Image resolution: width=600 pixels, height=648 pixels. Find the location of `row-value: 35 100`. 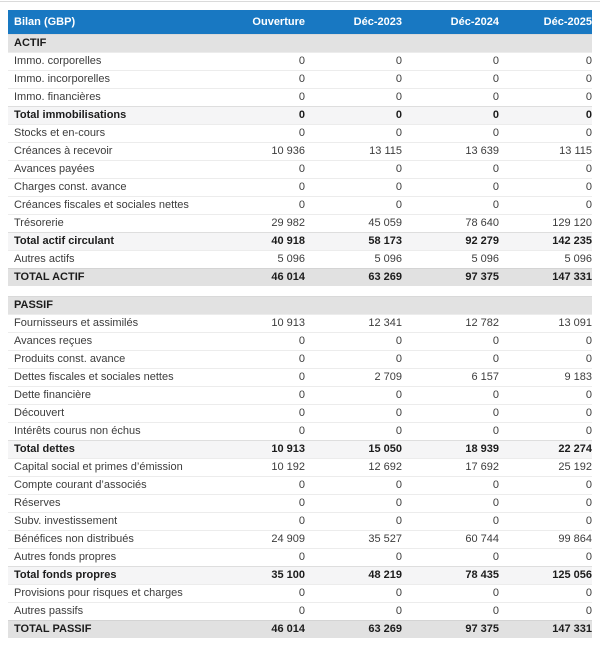

row-value: 35 100 is located at coordinates (288, 575).